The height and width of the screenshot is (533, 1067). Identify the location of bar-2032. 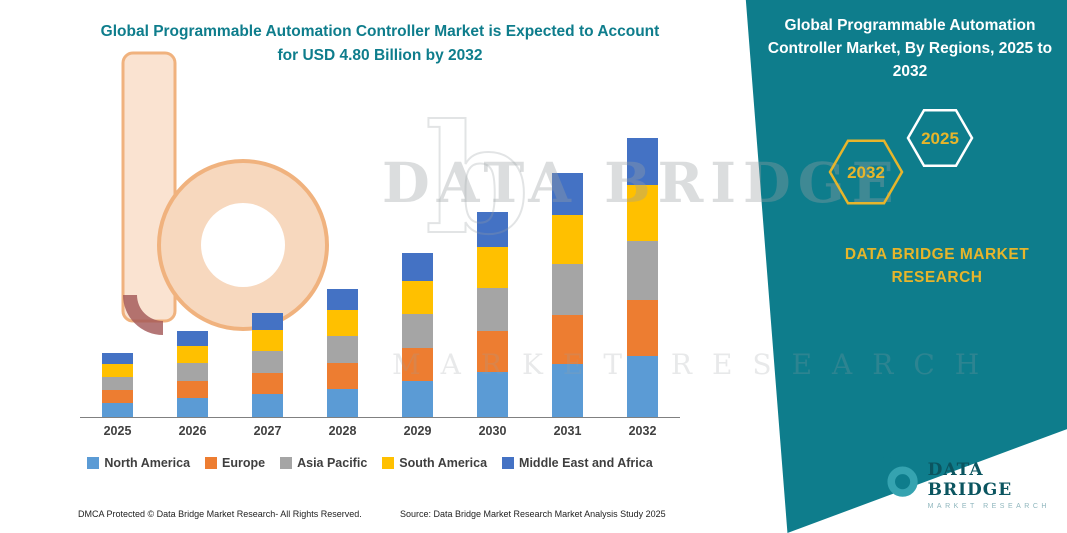
(642, 277).